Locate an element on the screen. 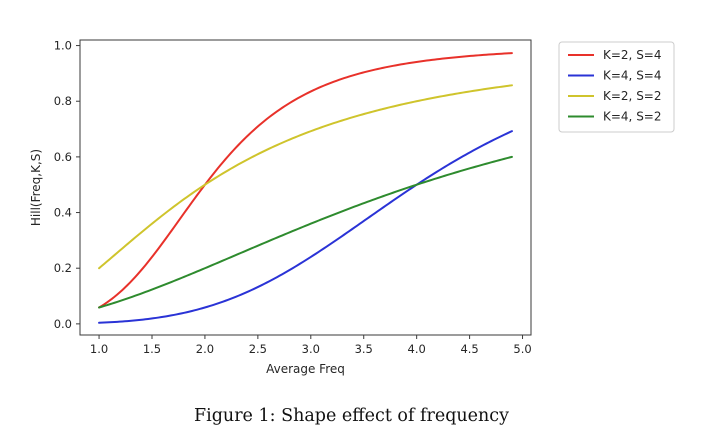 The image size is (703, 441). figure-caption: Figure 1: Shape effect of frequency is located at coordinates (351, 416).